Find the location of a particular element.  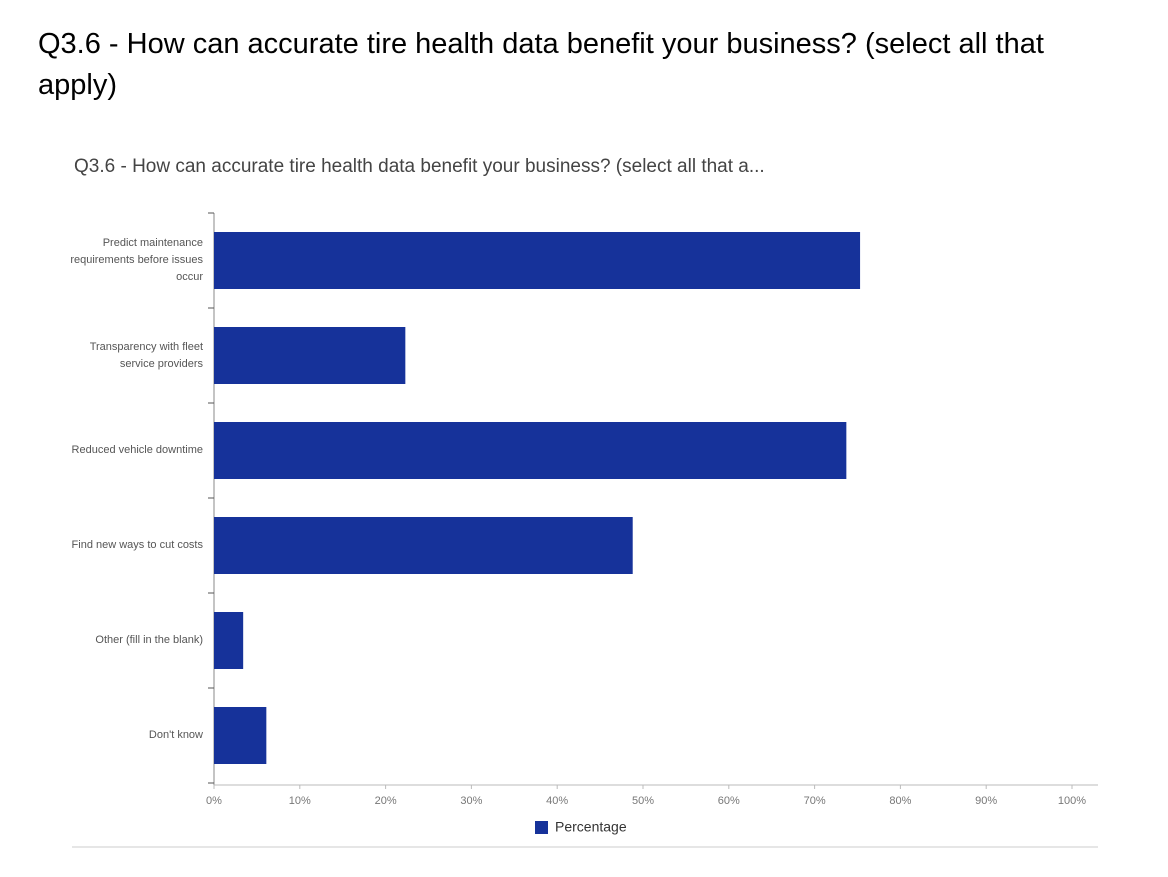

legend-swatch is located at coordinates (541, 827).